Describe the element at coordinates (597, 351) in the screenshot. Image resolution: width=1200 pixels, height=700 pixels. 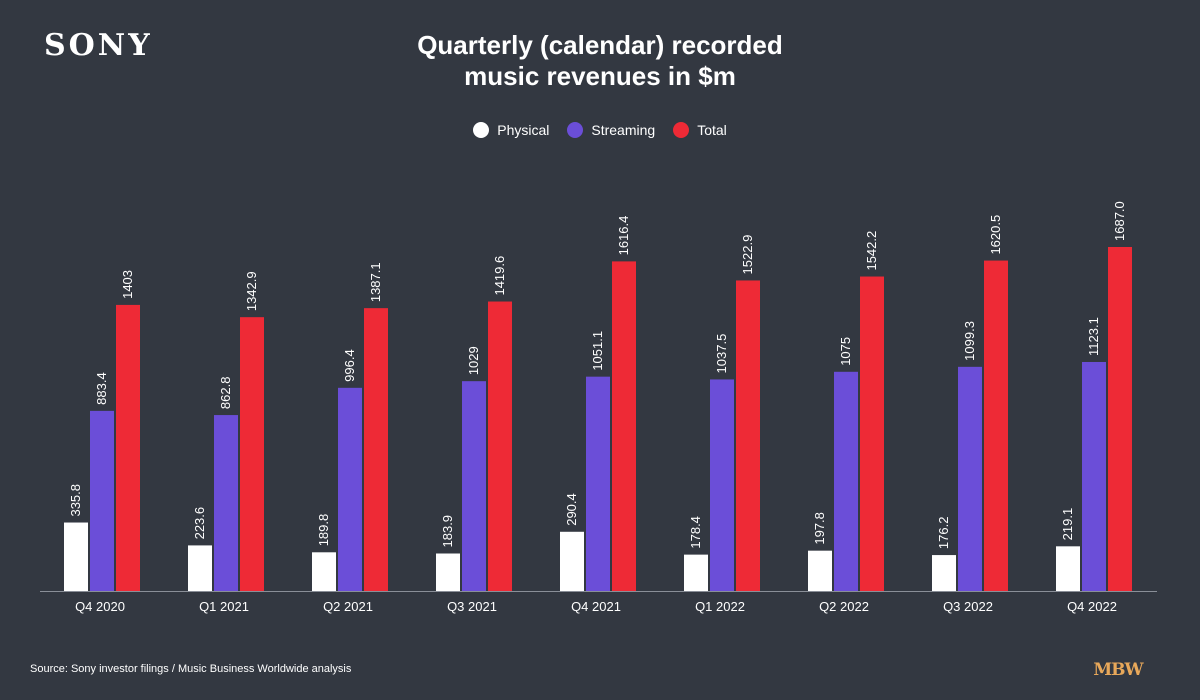
I see `data-label-streaming-q4-2021: 1051.1` at that location.